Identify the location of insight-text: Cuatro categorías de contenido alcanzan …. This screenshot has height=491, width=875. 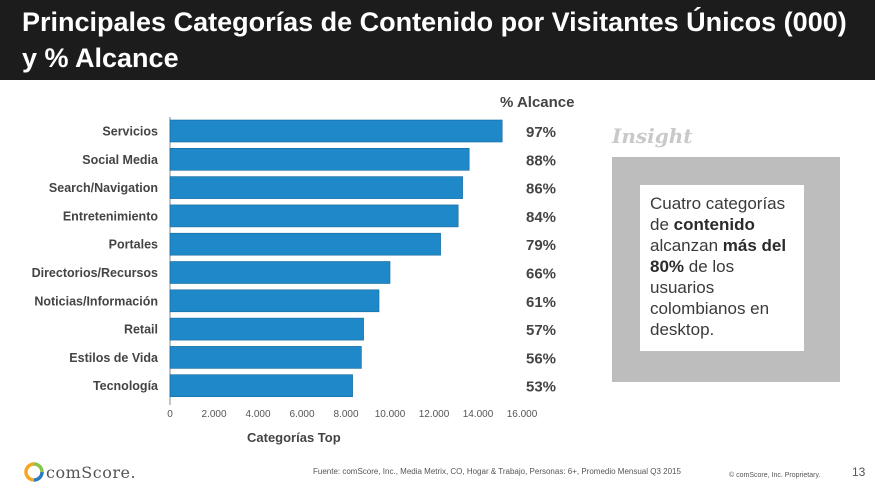
(725, 266).